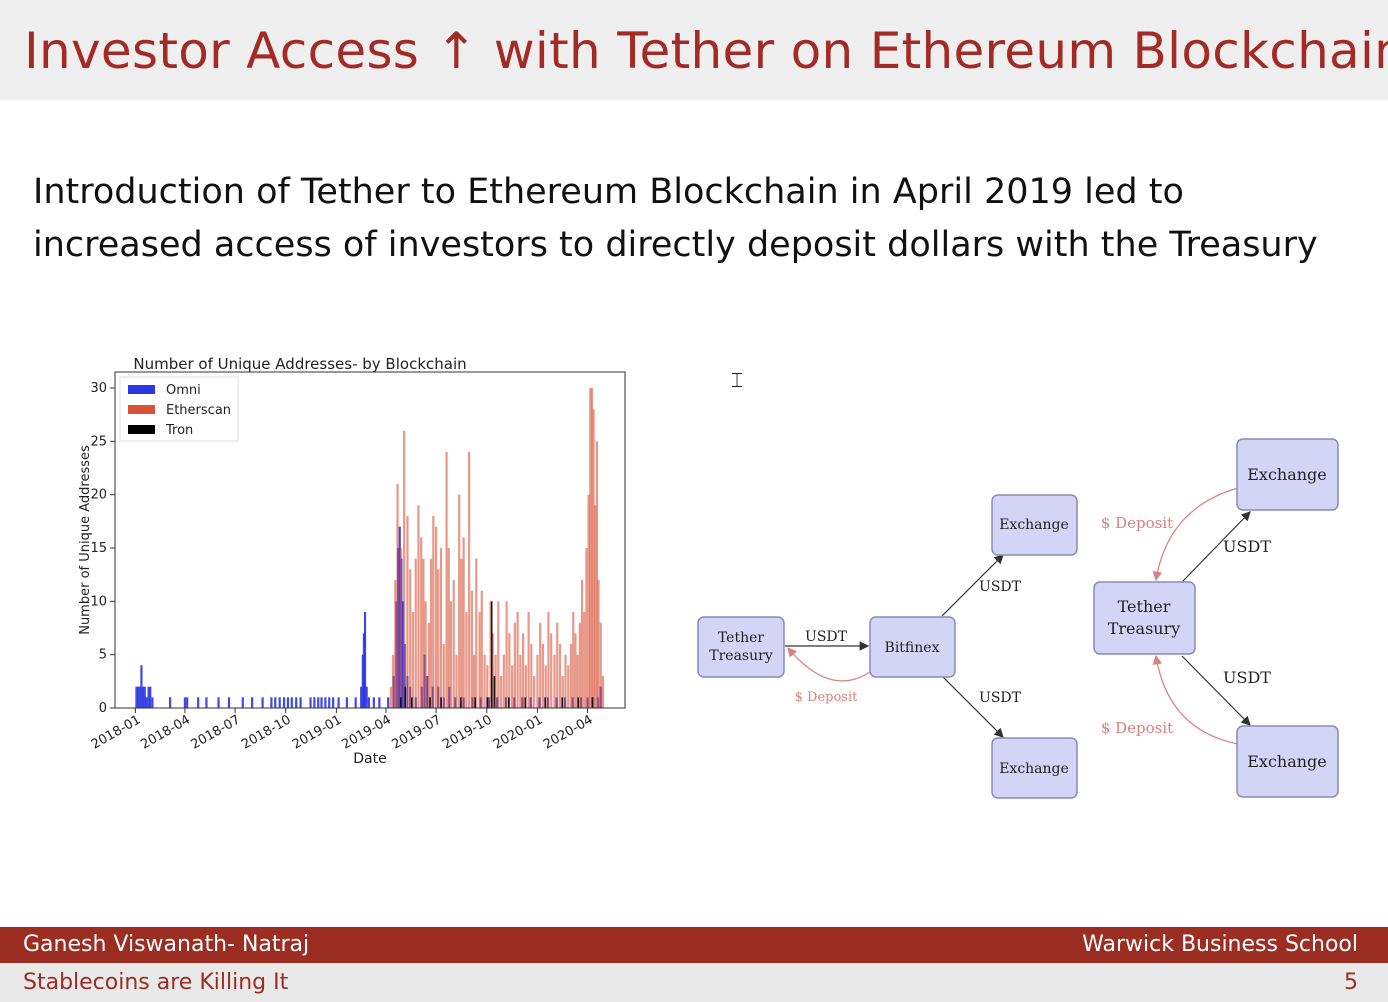 The height and width of the screenshot is (1002, 1388). What do you see at coordinates (694, 982) in the screenshot?
I see `footer-subbar: Stablecoins are Killing It 5` at bounding box center [694, 982].